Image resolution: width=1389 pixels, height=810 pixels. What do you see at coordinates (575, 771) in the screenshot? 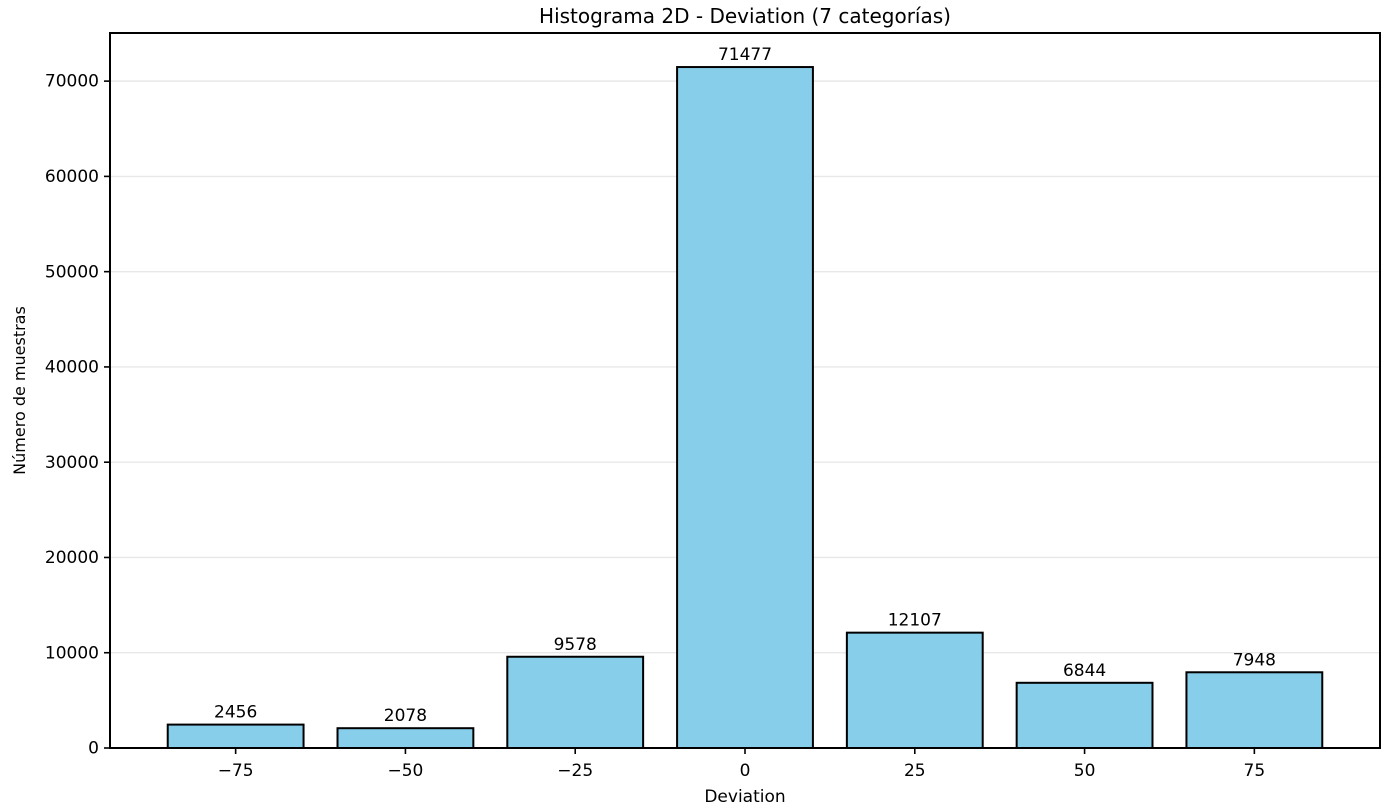
I see `x-tick-label: −25` at bounding box center [575, 771].